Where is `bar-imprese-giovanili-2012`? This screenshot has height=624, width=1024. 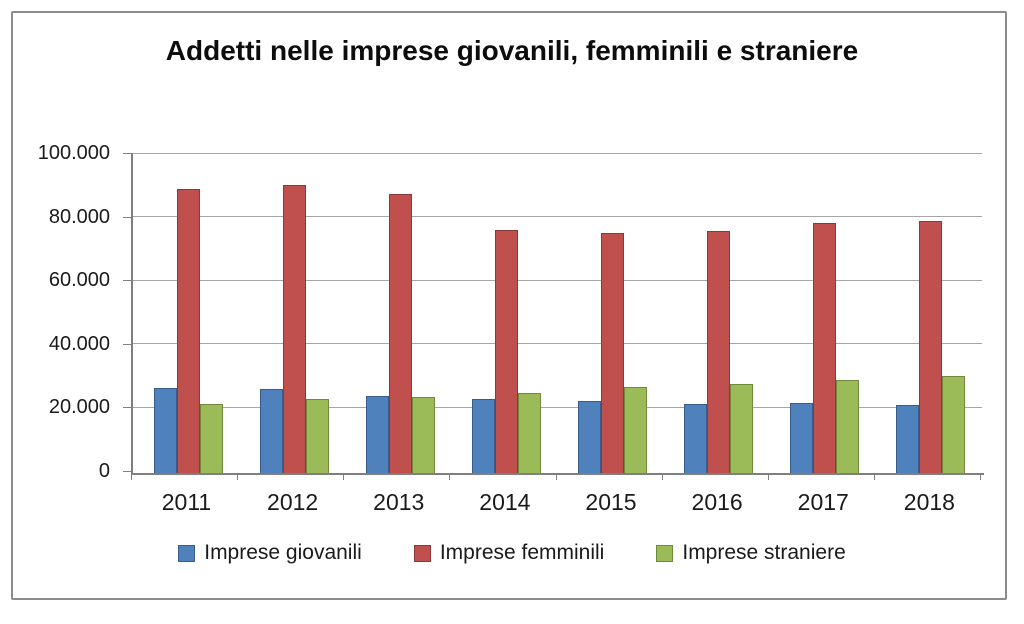 bar-imprese-giovanili-2012 is located at coordinates (271, 431).